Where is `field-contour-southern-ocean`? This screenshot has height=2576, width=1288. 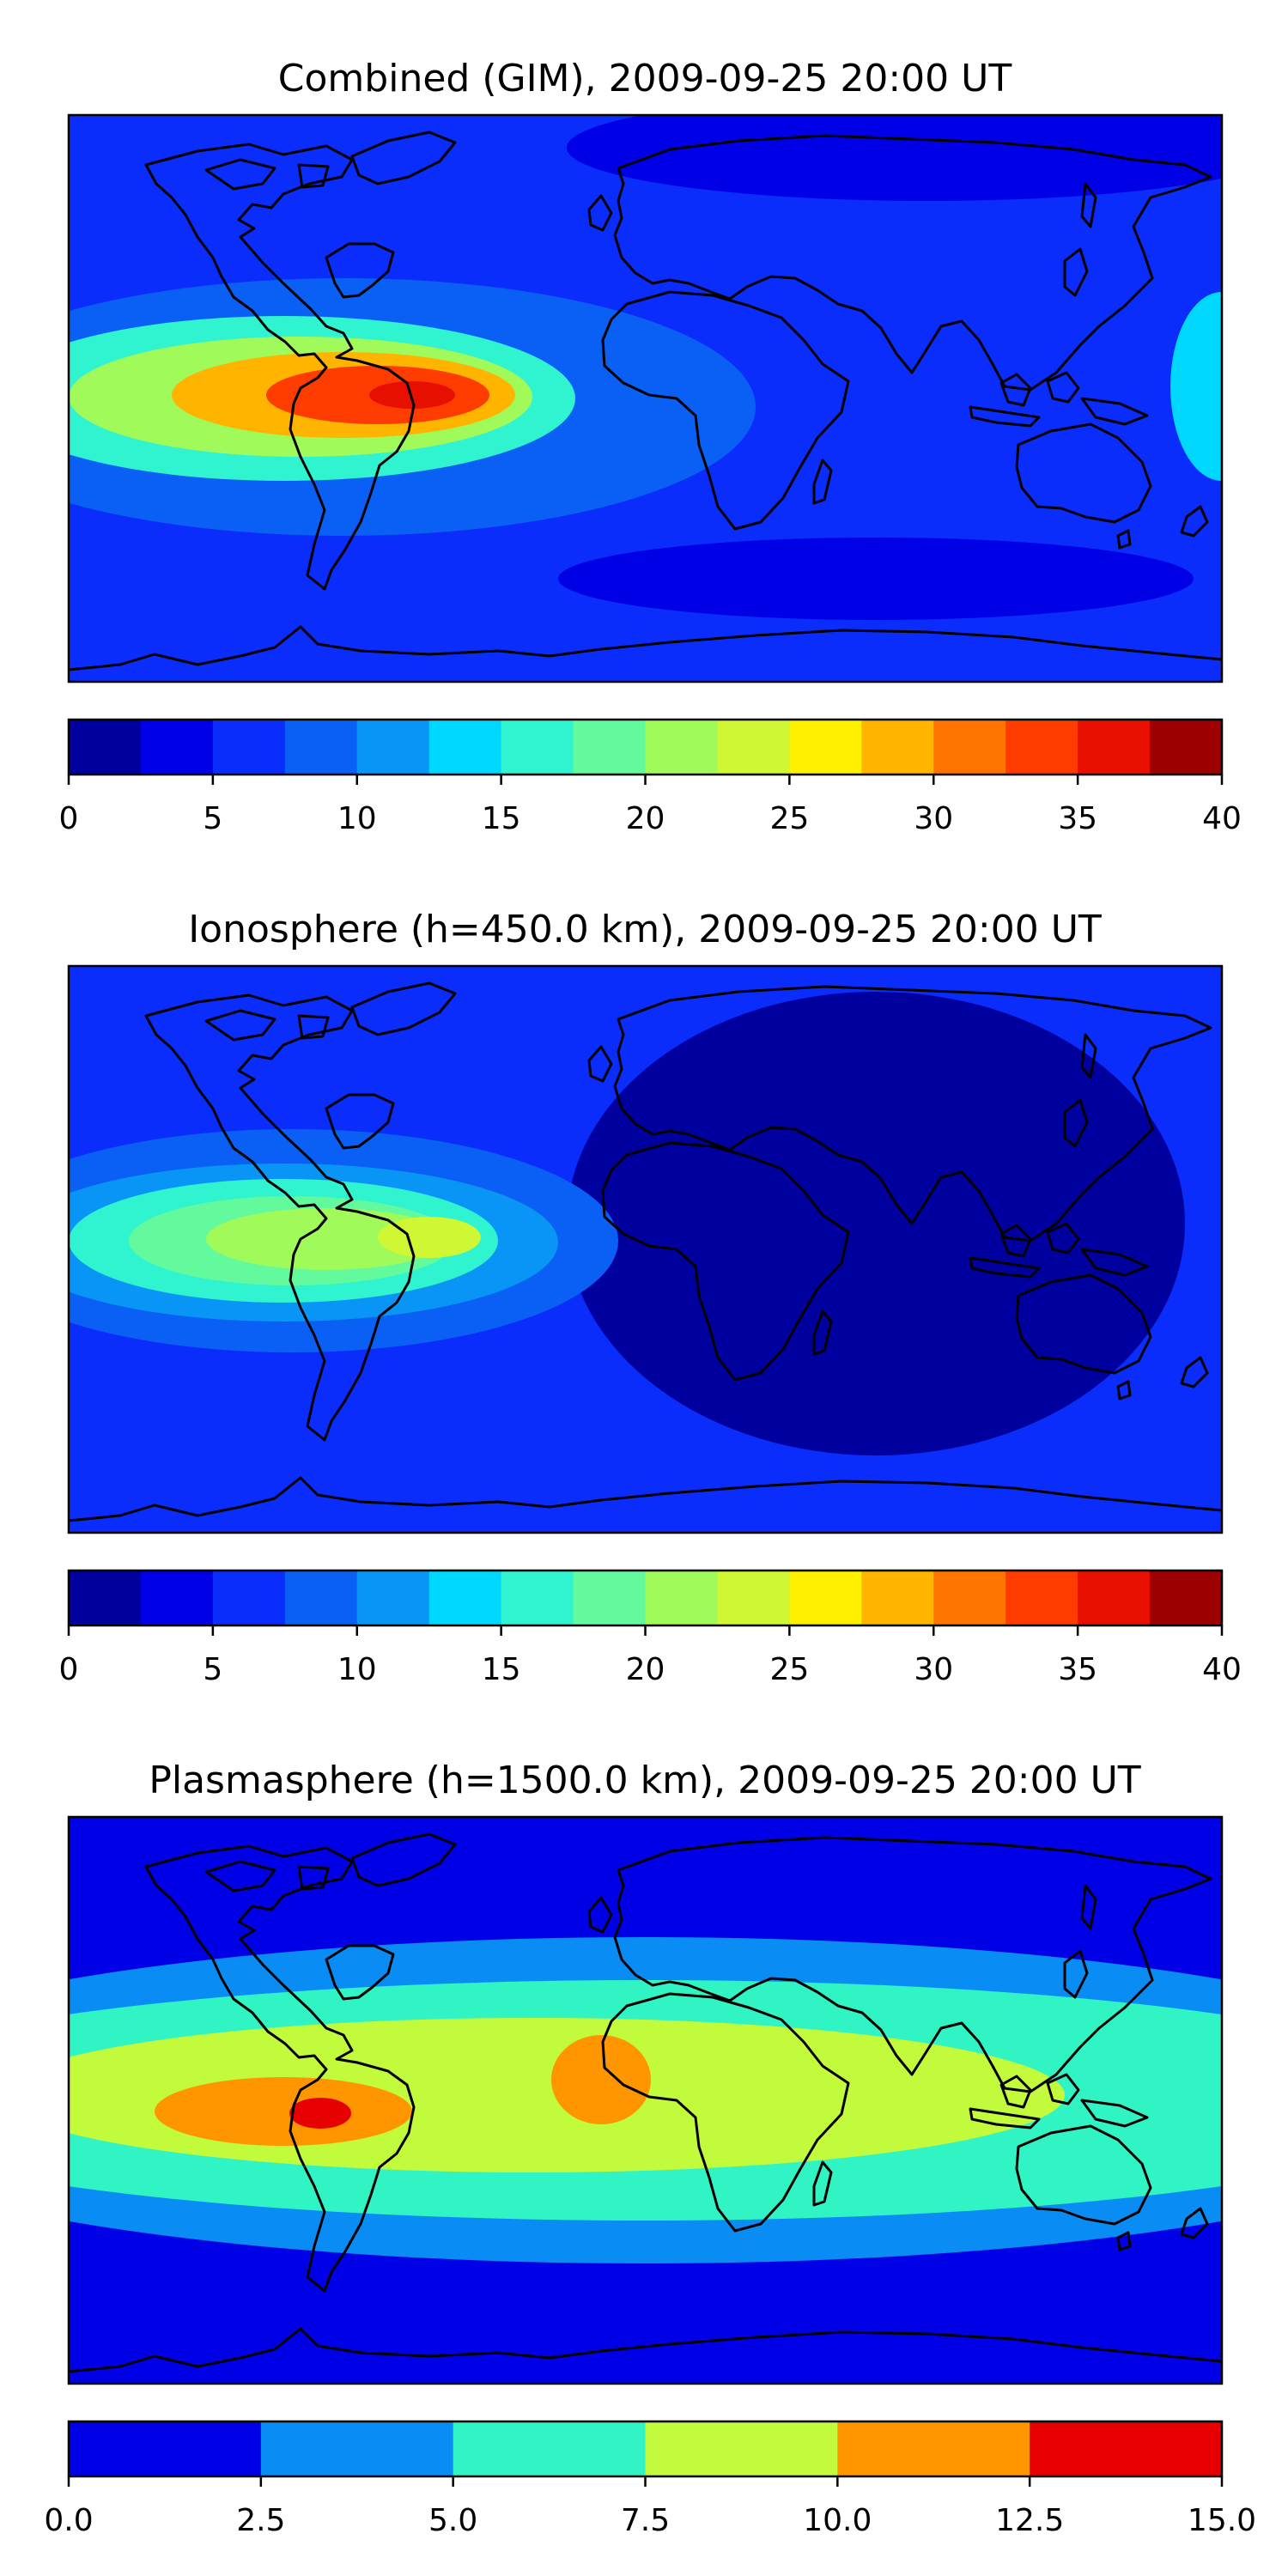 field-contour-southern-ocean is located at coordinates (876, 579).